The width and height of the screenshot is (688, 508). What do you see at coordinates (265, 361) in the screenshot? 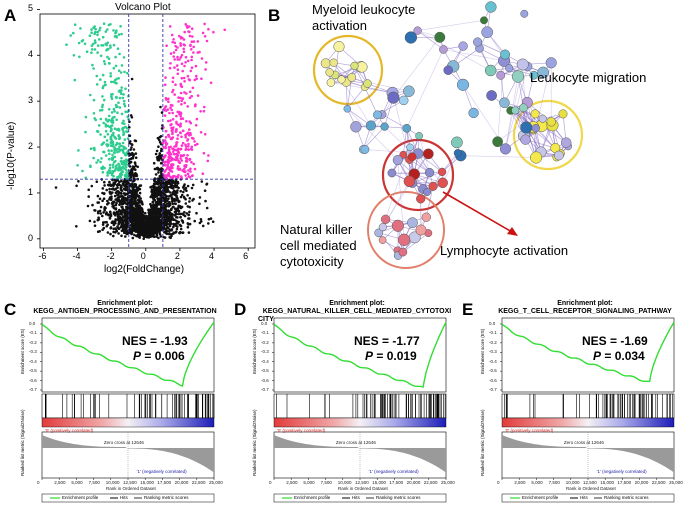
I see `es-tick: -0.4` at bounding box center [265, 361].